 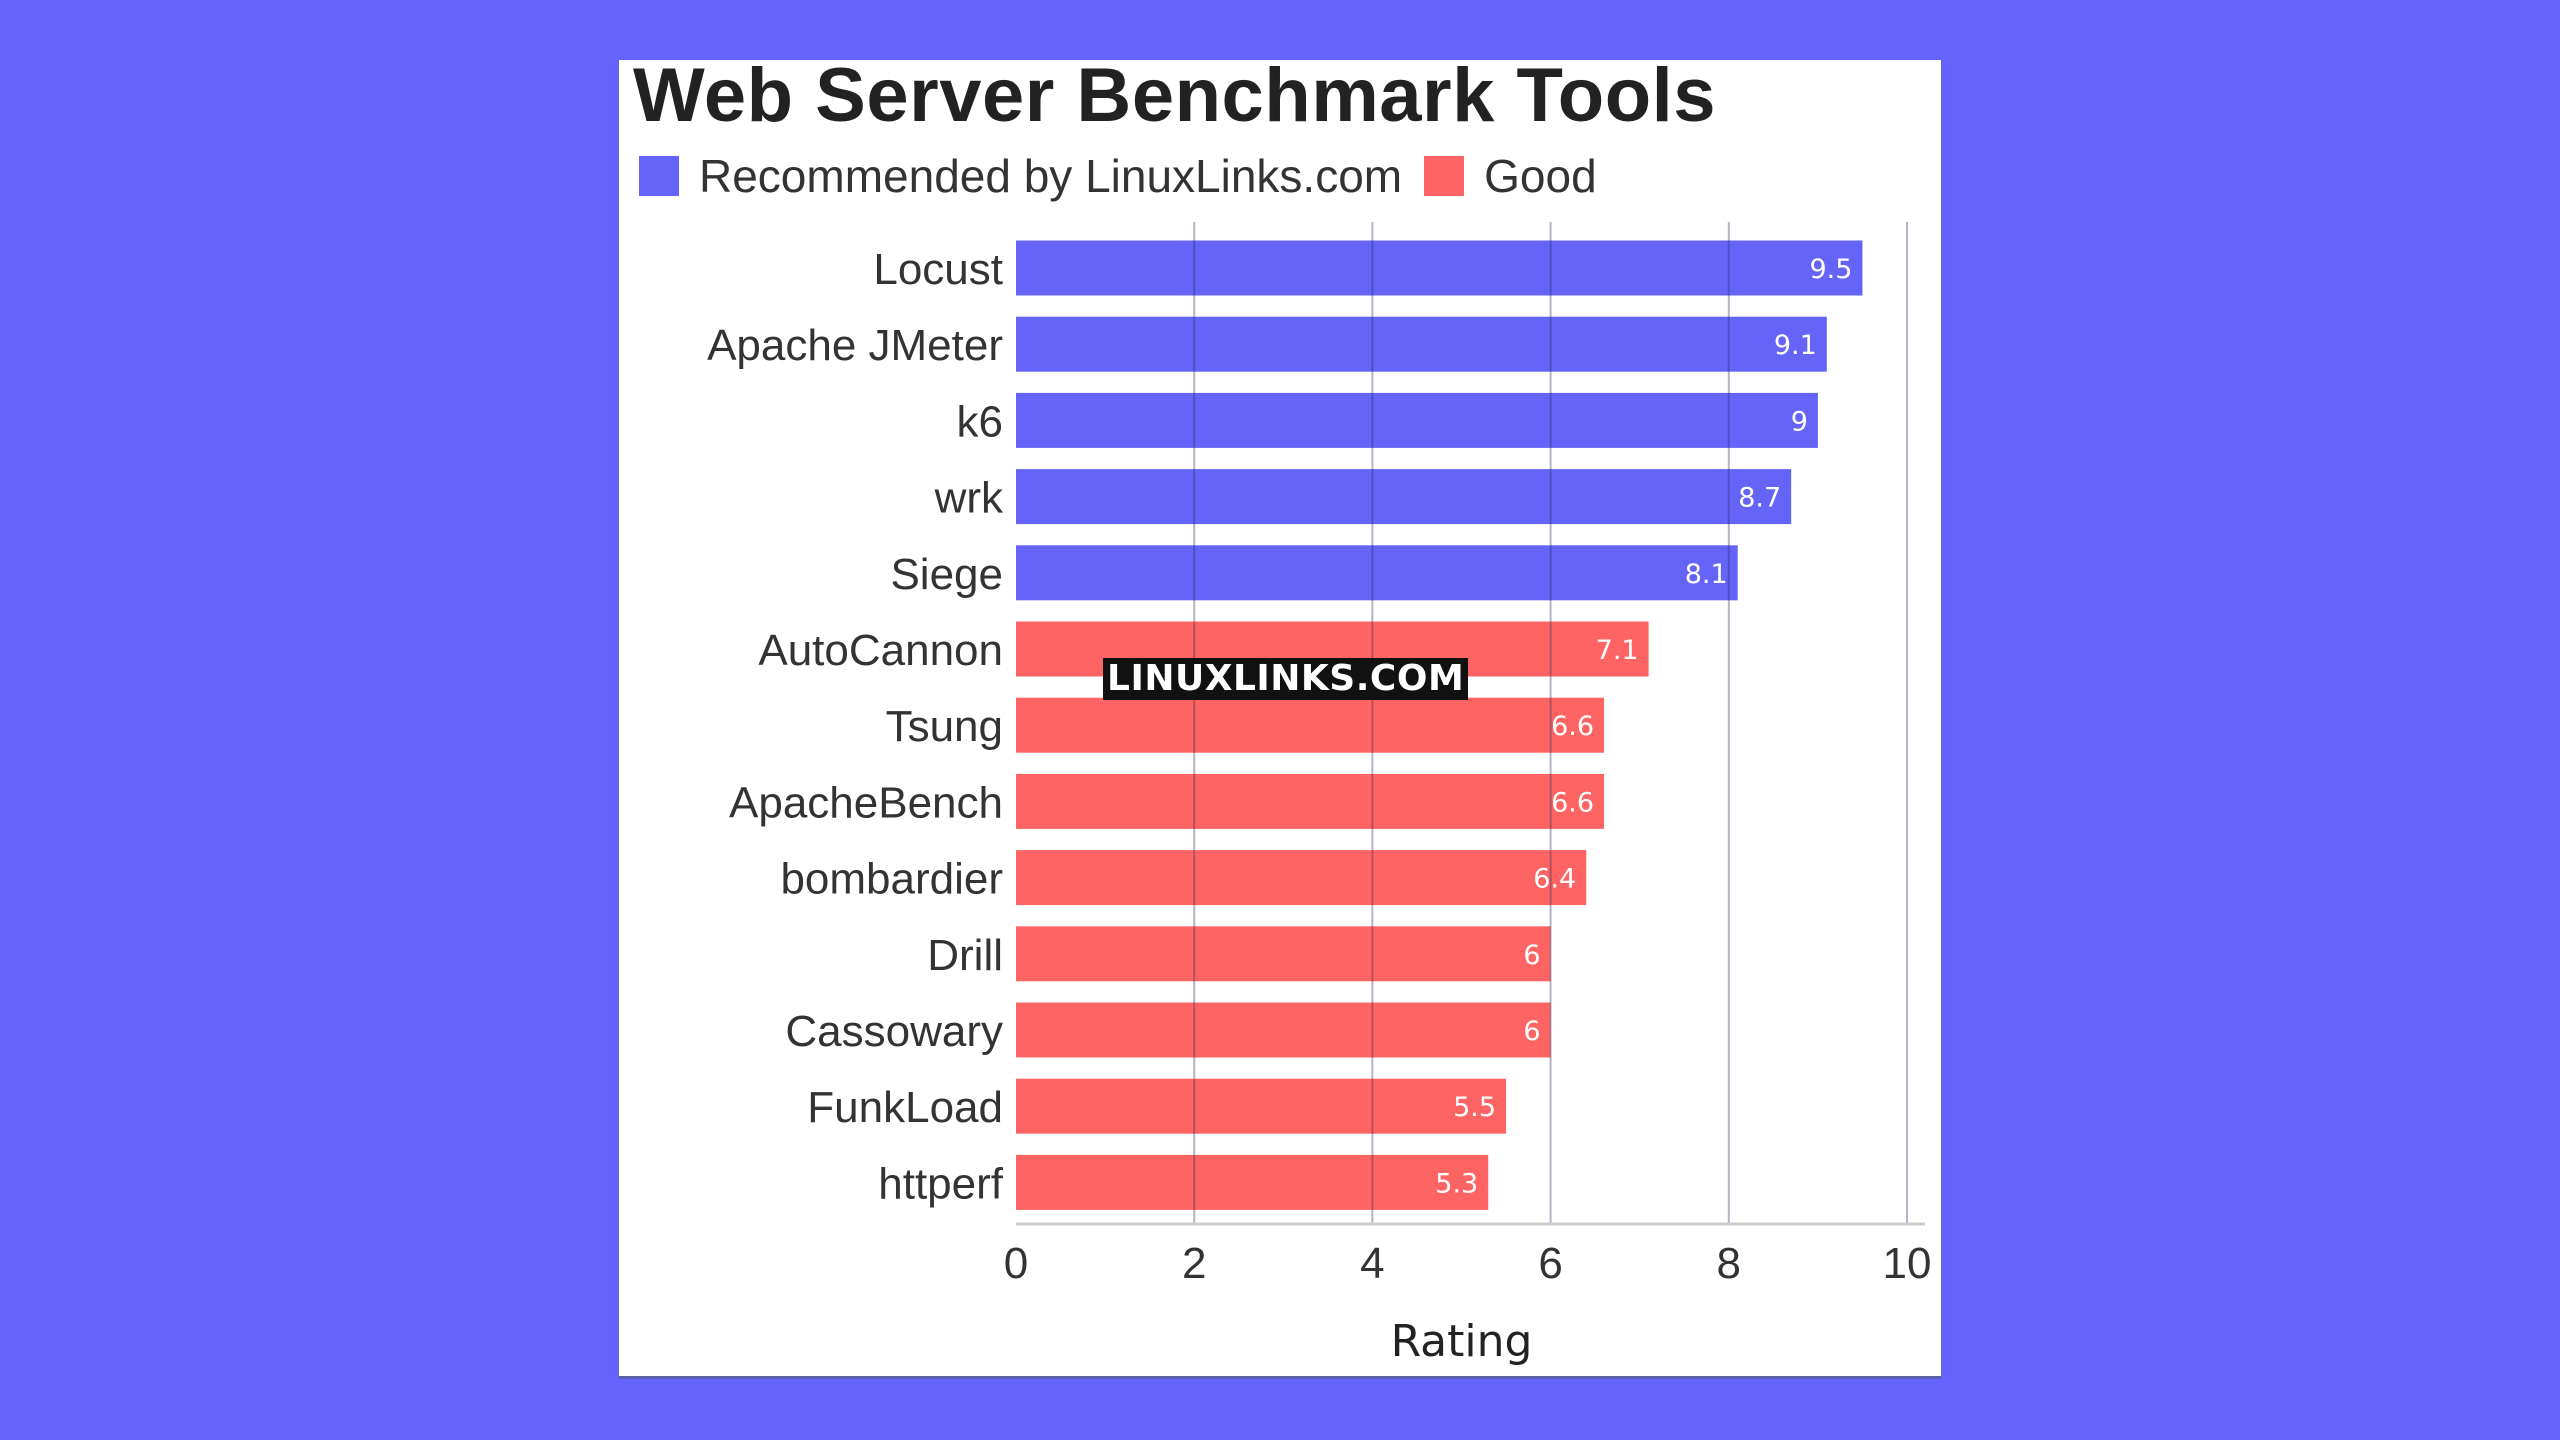 What do you see at coordinates (1706, 574) in the screenshot?
I see `data-label: 8.1` at bounding box center [1706, 574].